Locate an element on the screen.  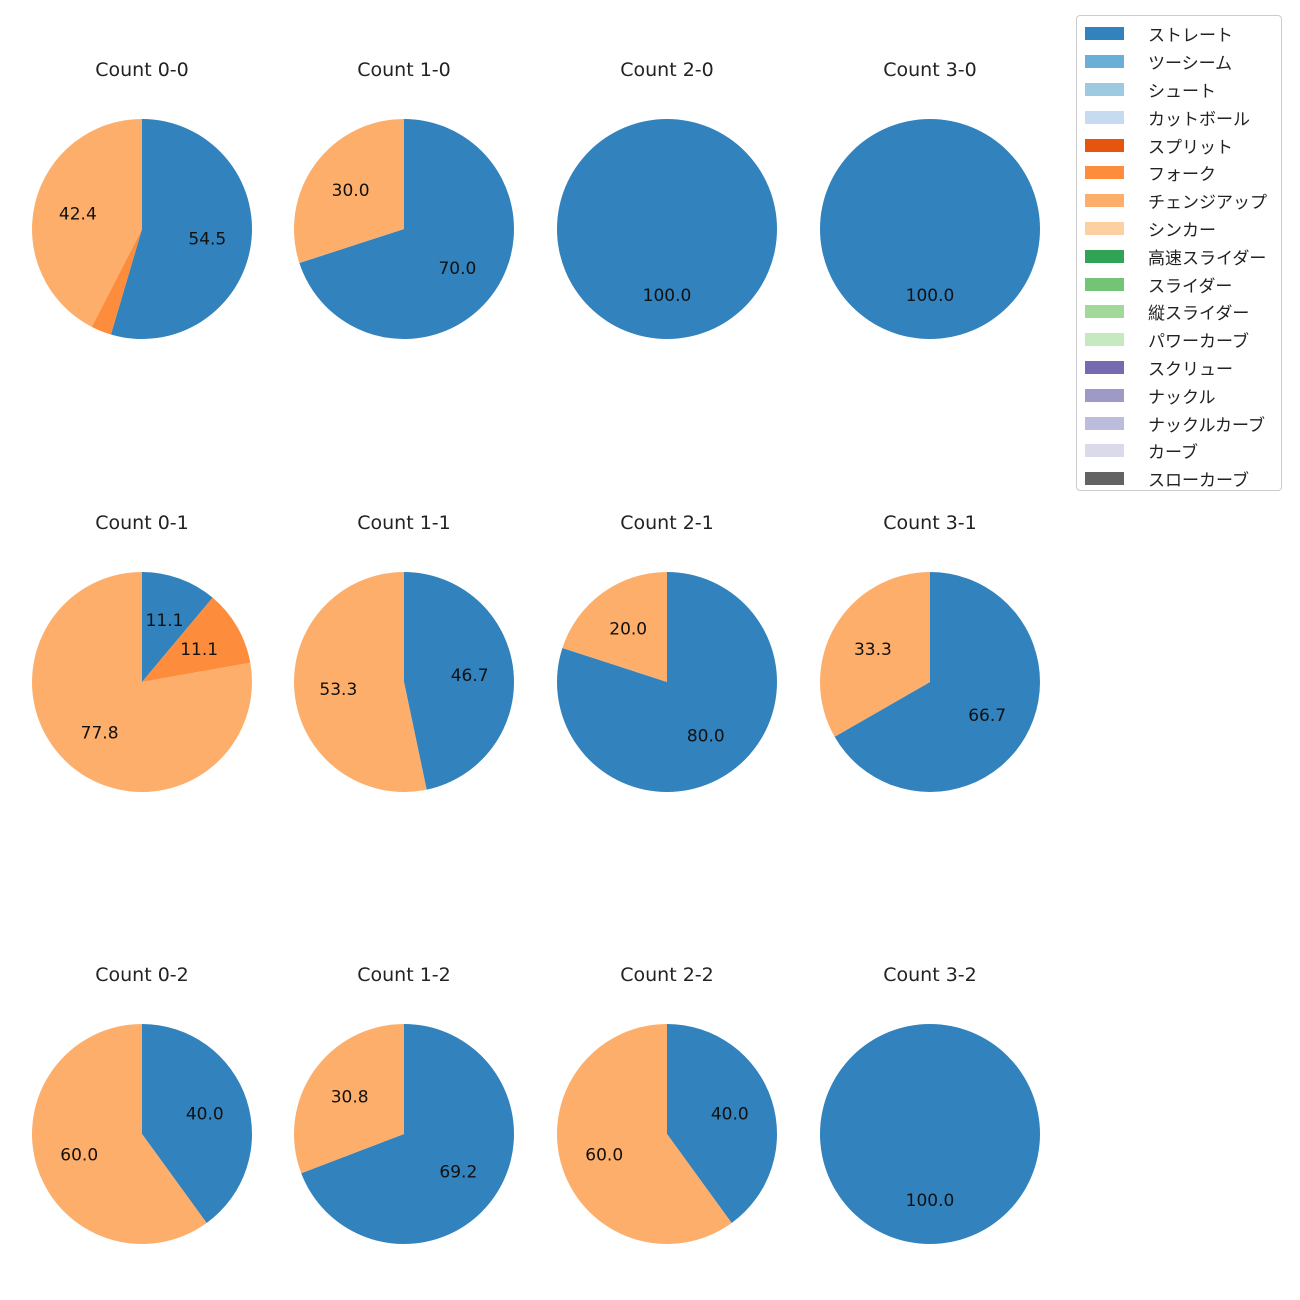
slice-label: 70.0 is located at coordinates (457, 269).